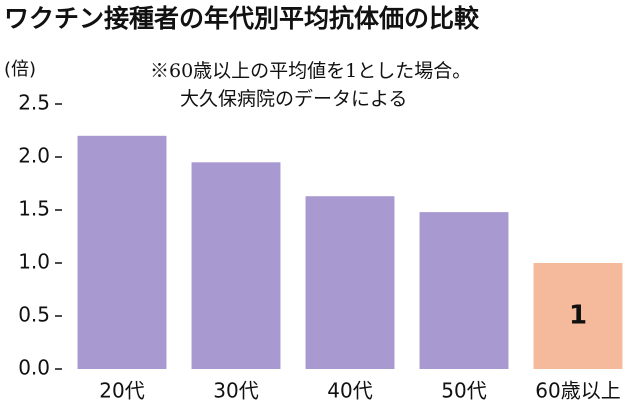 This screenshot has width=640, height=410. I want to click on x-tick-label: 40代, so click(349, 391).